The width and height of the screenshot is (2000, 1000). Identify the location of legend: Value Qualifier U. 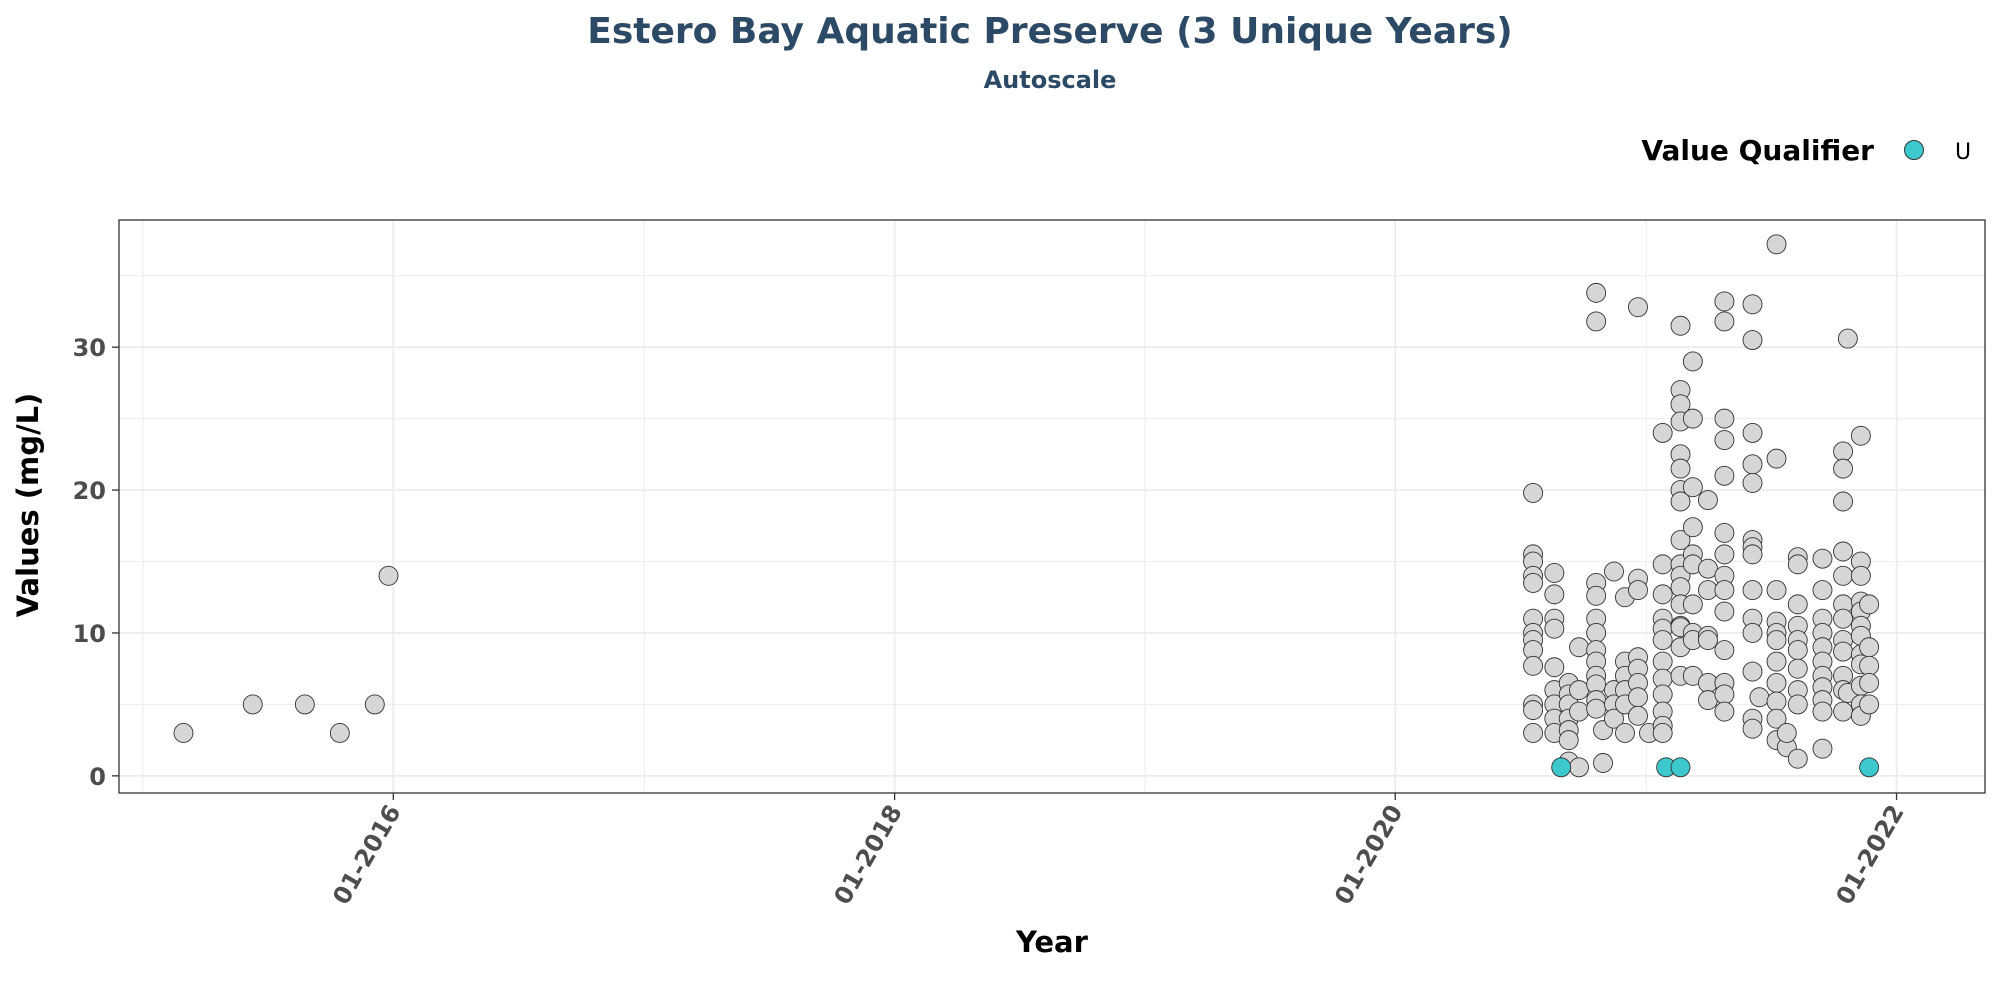
(1806, 150).